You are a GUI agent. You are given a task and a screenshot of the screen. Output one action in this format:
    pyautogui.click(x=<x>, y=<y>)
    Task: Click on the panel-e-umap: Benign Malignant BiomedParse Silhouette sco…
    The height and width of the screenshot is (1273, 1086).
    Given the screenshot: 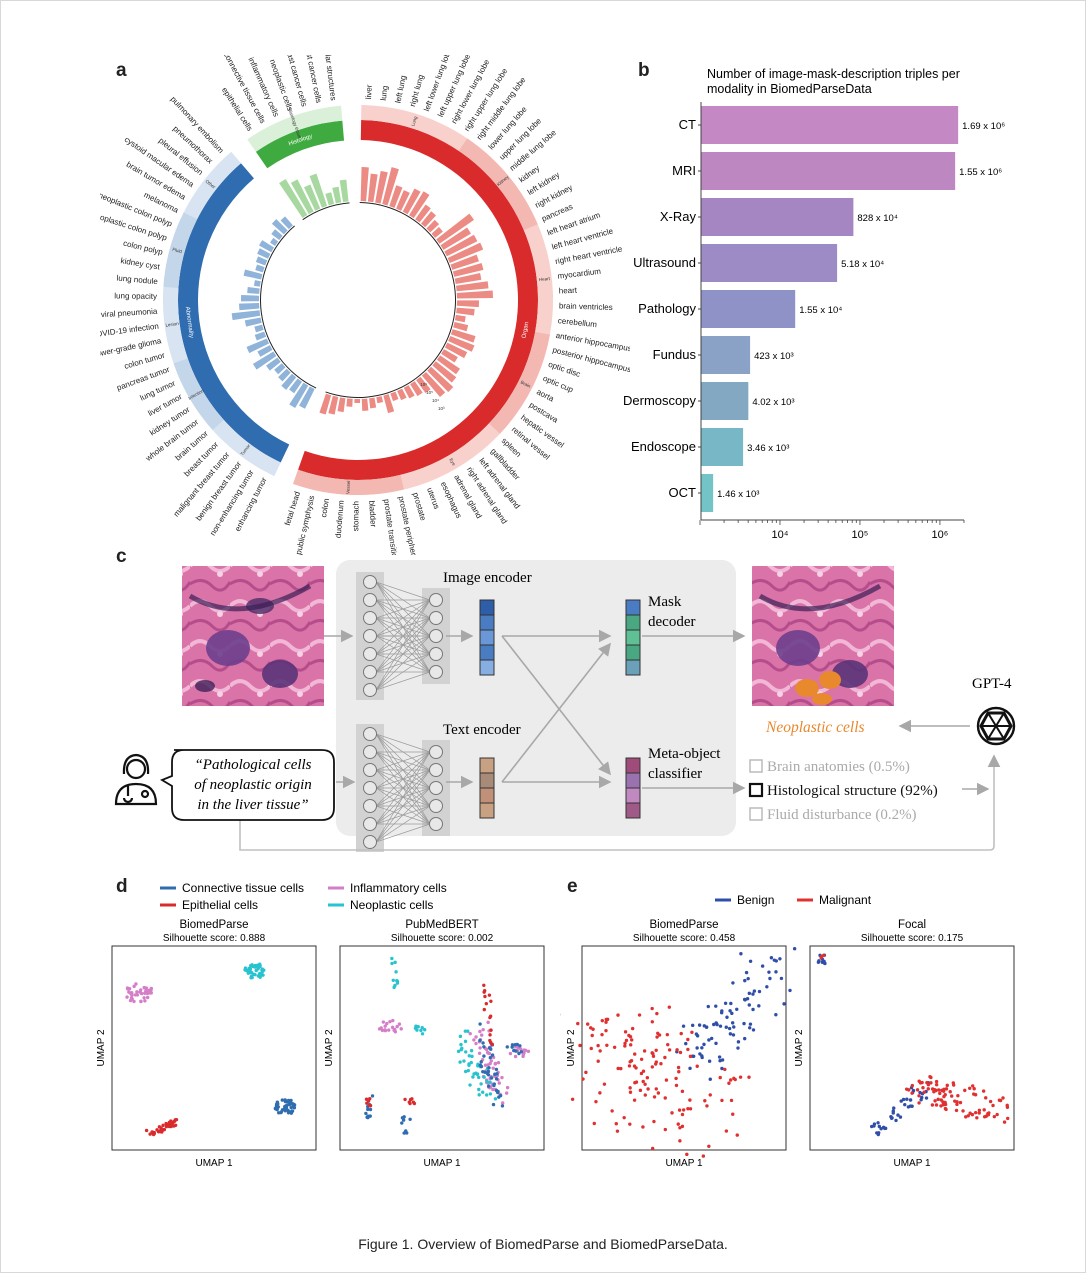 What is the action you would take?
    pyautogui.click(x=787, y=1031)
    